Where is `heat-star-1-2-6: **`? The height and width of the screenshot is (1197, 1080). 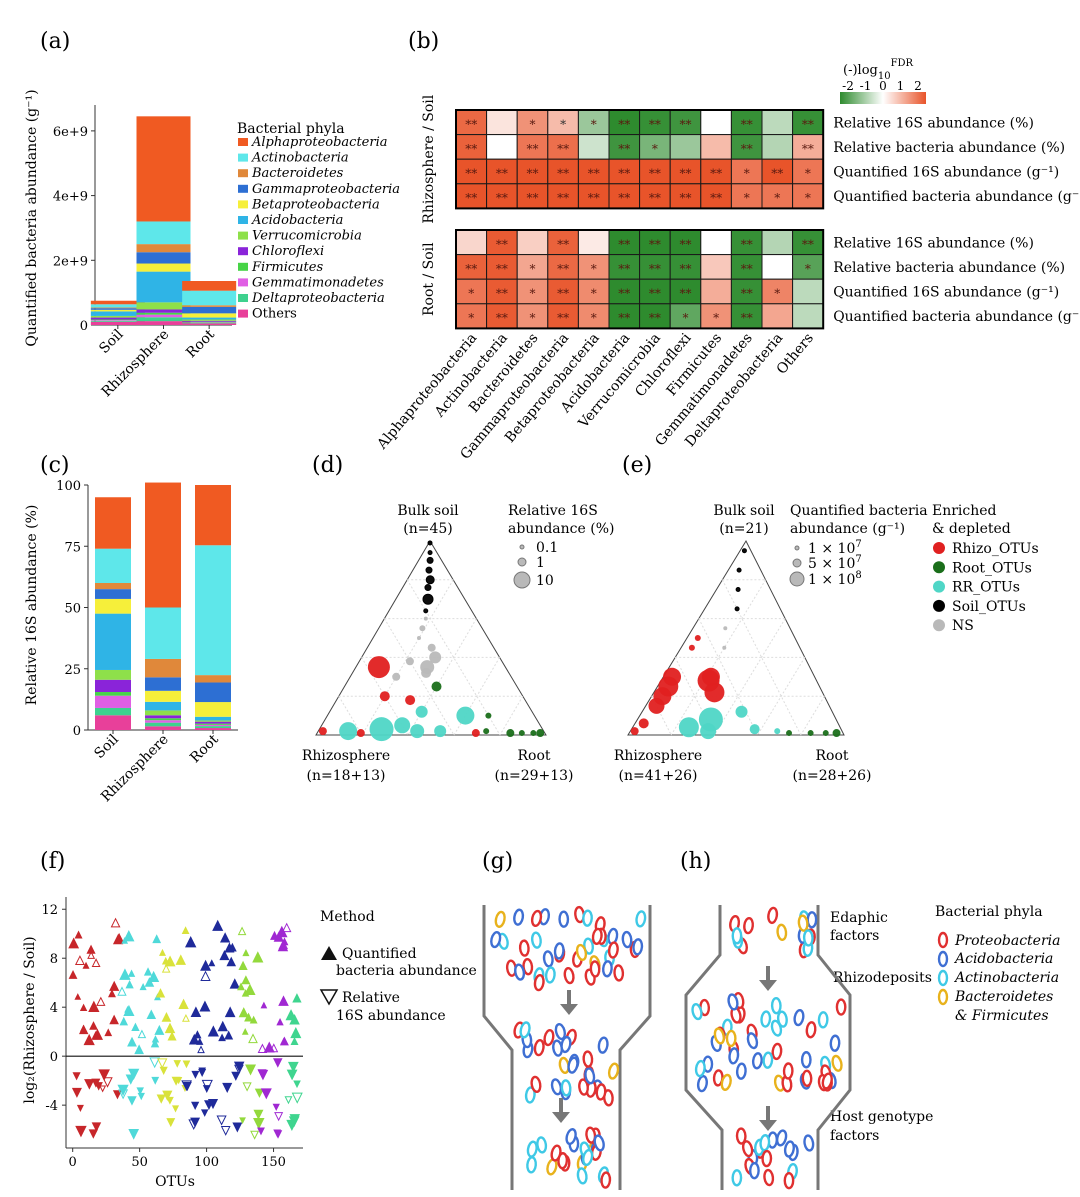 heat-star-1-2-6: ** is located at coordinates (655, 294).